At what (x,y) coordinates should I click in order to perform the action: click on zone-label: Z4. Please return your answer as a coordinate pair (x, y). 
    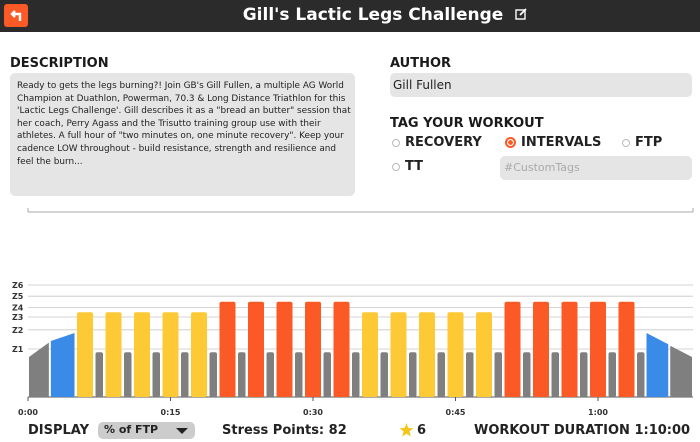
    Looking at the image, I should click on (18, 307).